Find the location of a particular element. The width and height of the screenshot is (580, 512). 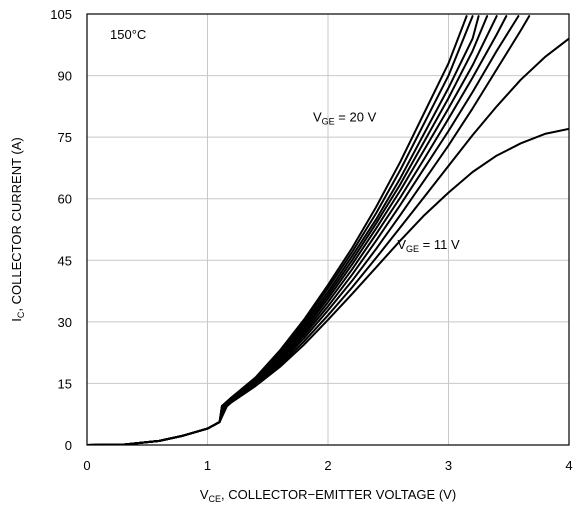

temperature-annotation: 150°C is located at coordinates (128, 34).